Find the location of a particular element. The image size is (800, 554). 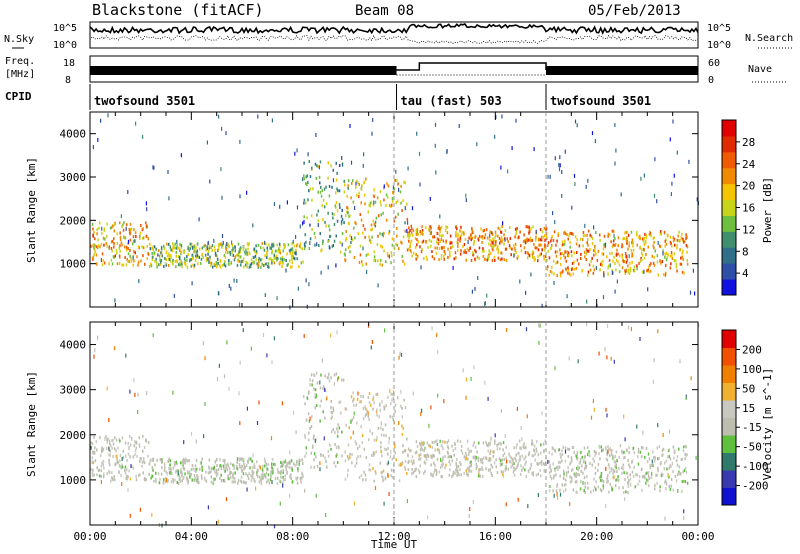

power-colorbar-swatch is located at coordinates (729, 271).